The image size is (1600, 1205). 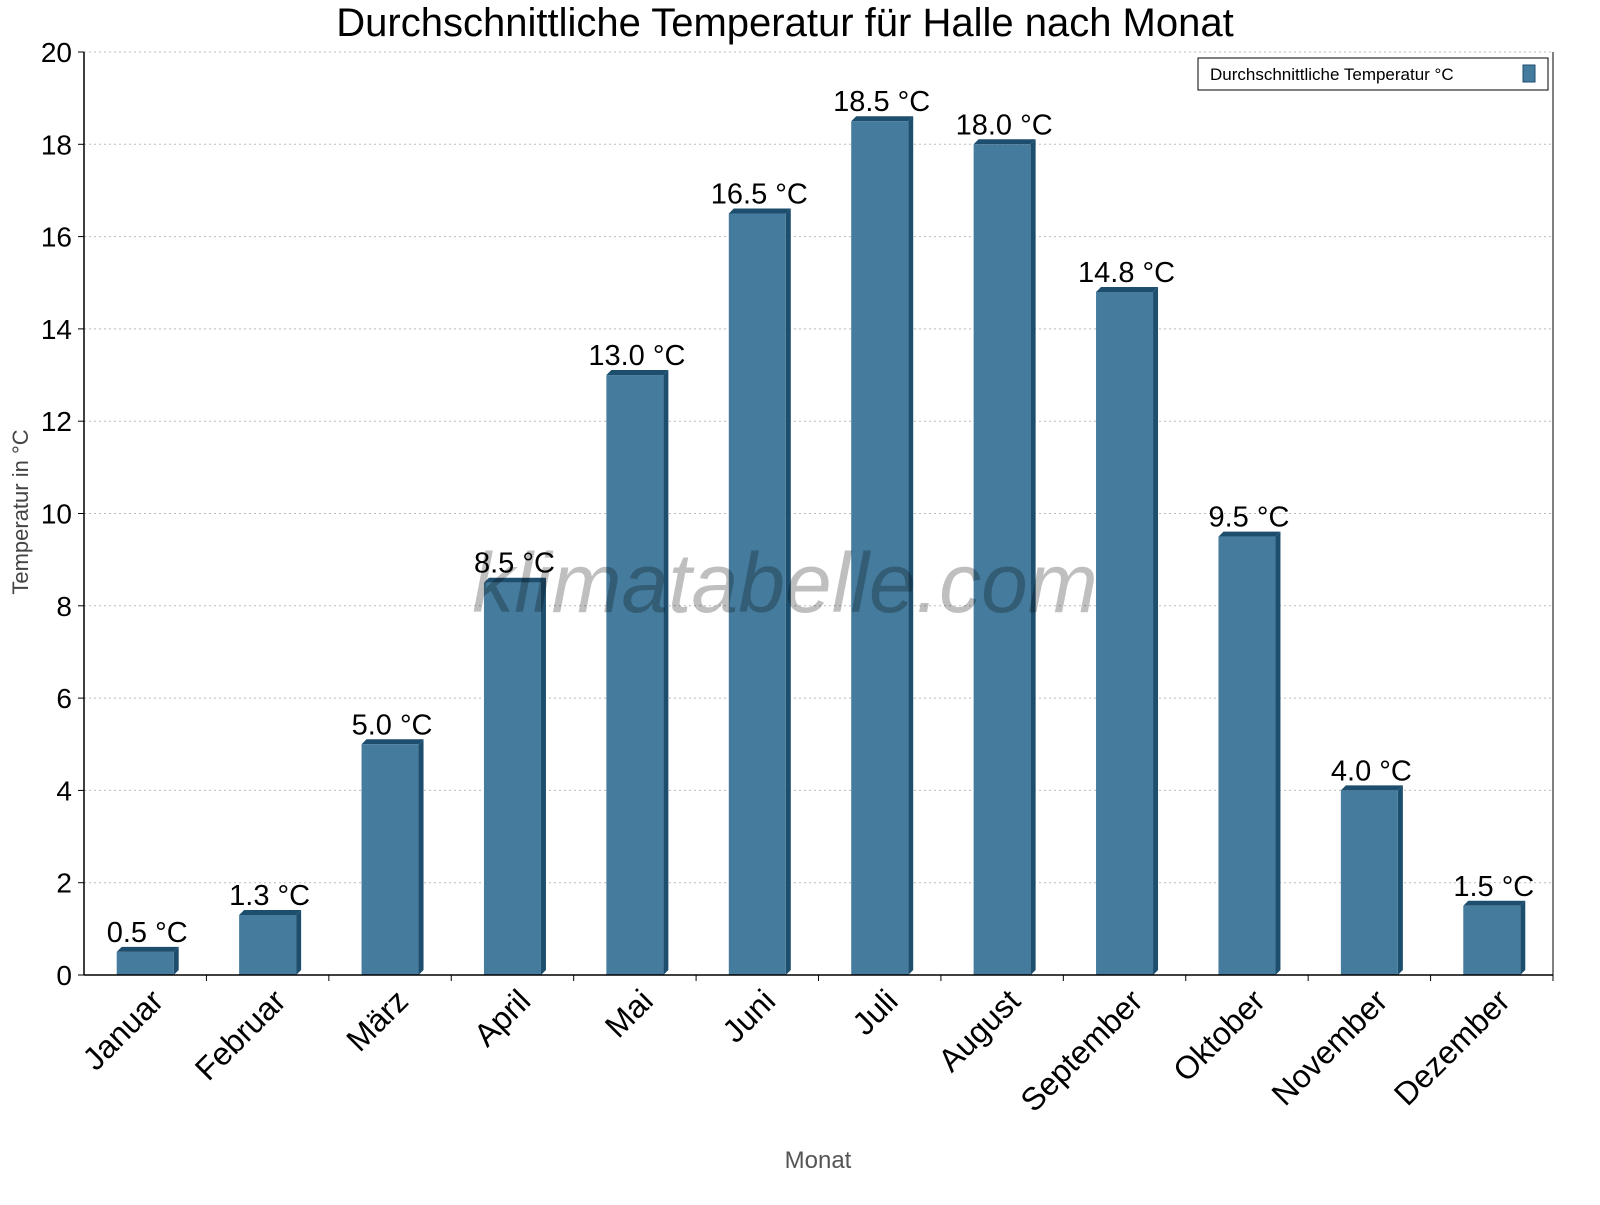 I want to click on y-tick-label: 6, so click(x=64, y=698).